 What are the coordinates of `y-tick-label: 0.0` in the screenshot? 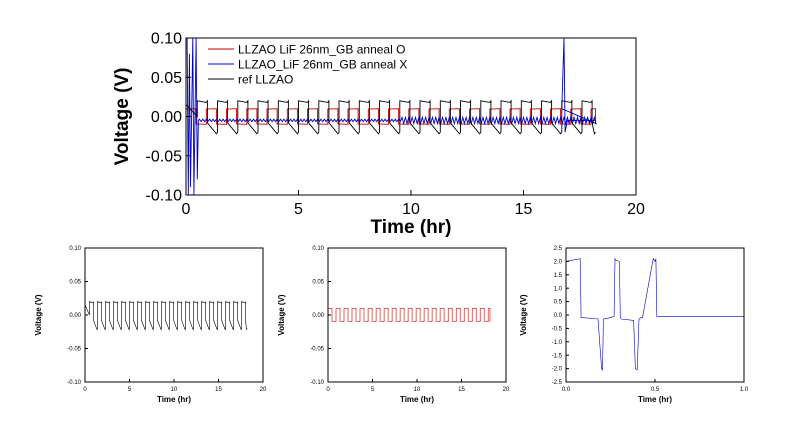 It's located at (558, 316).